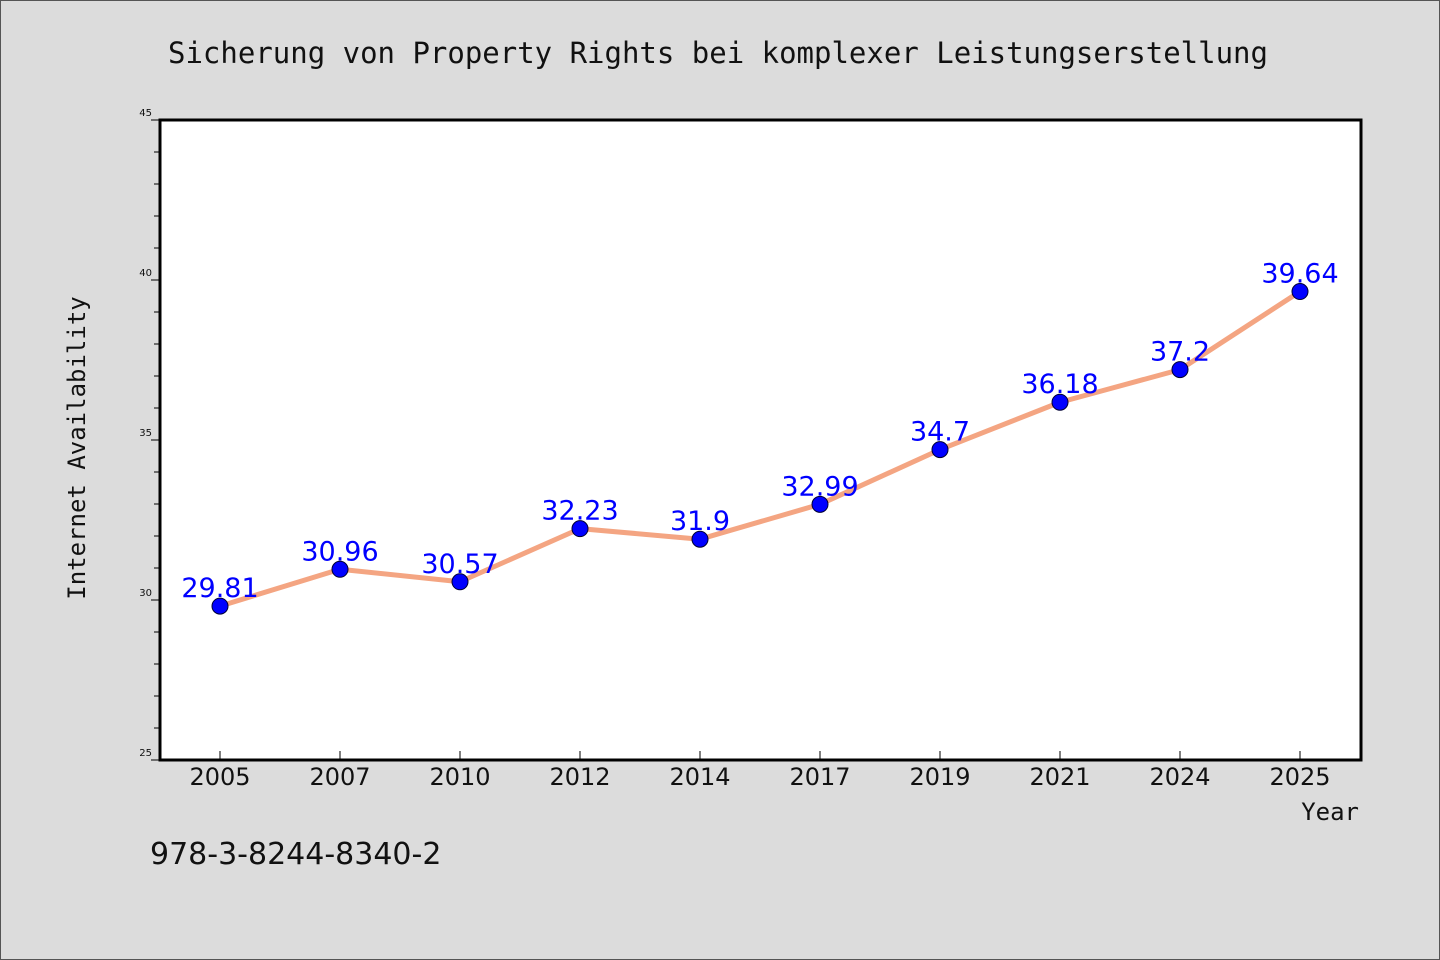 This screenshot has height=960, width=1440. Describe the element at coordinates (1330, 812) in the screenshot. I see `x-axis-label: Year` at that location.